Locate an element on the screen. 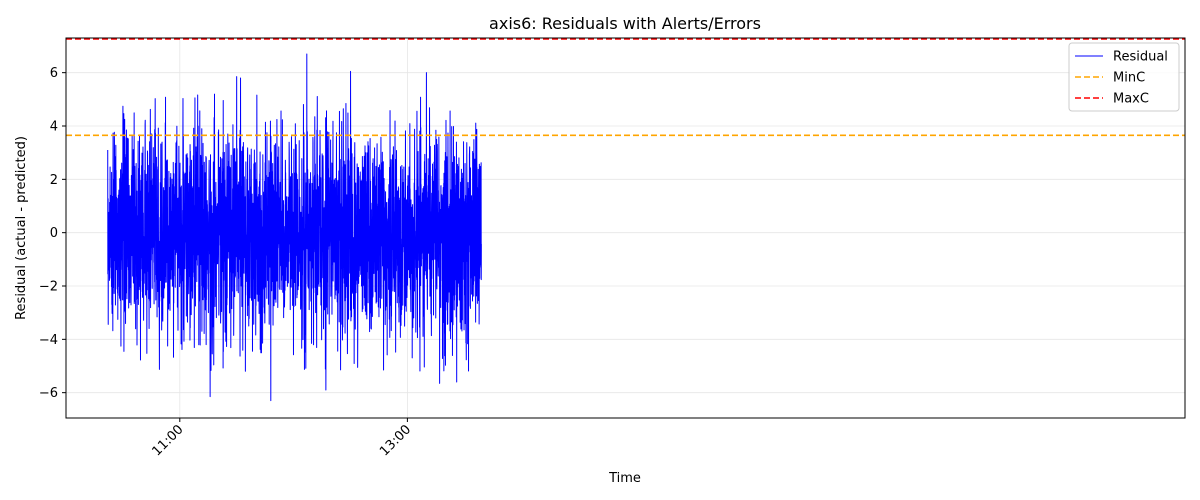  y-tick-label: −4 is located at coordinates (48, 340).